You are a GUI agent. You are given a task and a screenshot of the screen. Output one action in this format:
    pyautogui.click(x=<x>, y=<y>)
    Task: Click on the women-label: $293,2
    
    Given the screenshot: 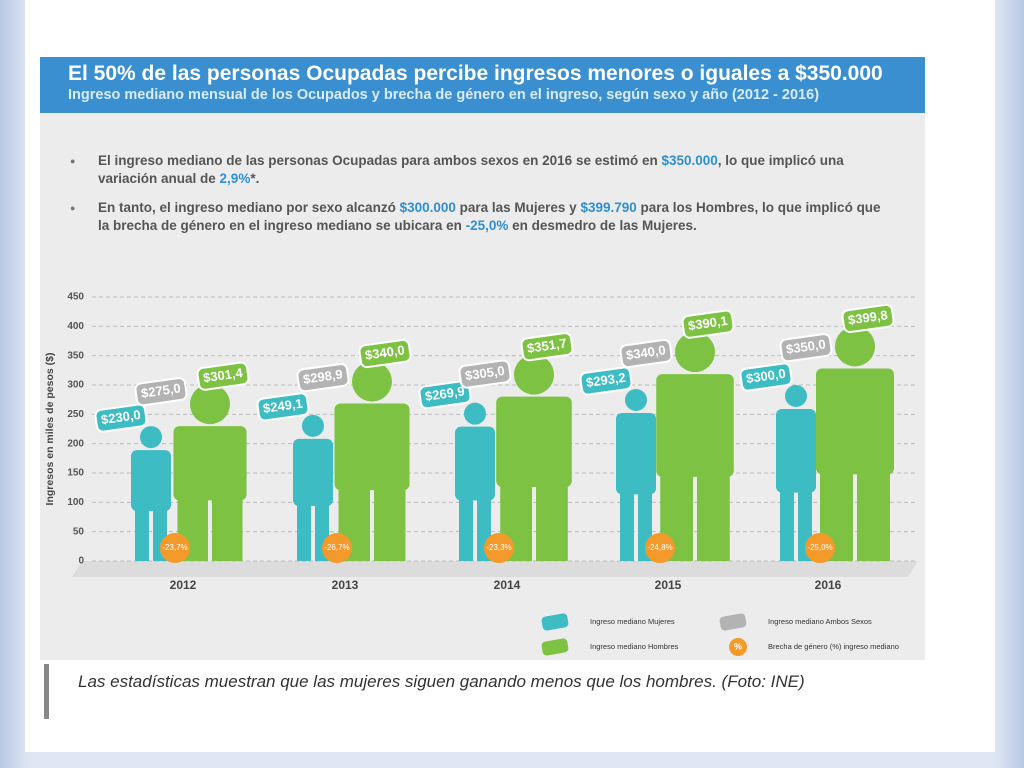 What is the action you would take?
    pyautogui.click(x=606, y=381)
    